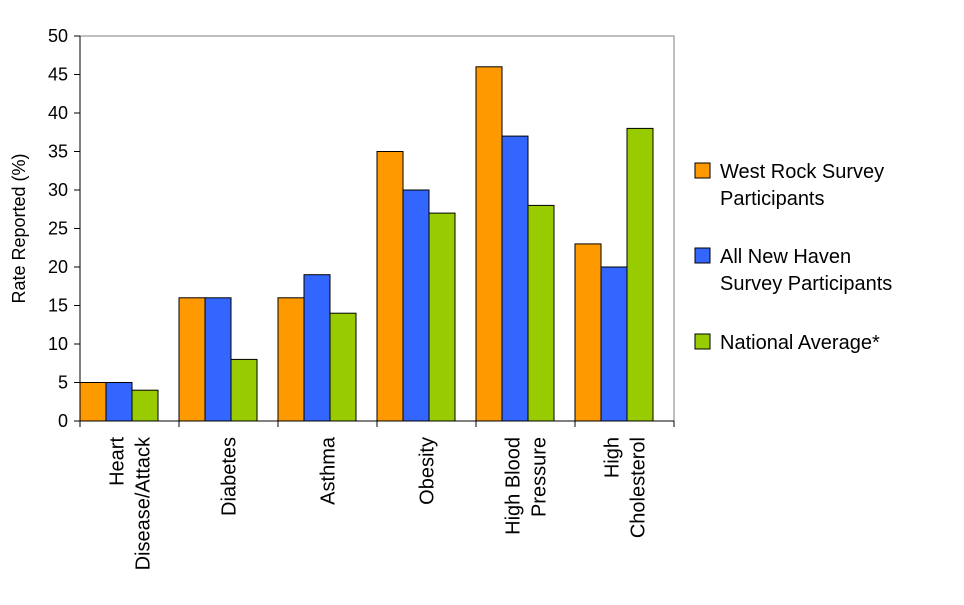 The image size is (964, 605). I want to click on y-tick-label: 10, so click(58, 344).